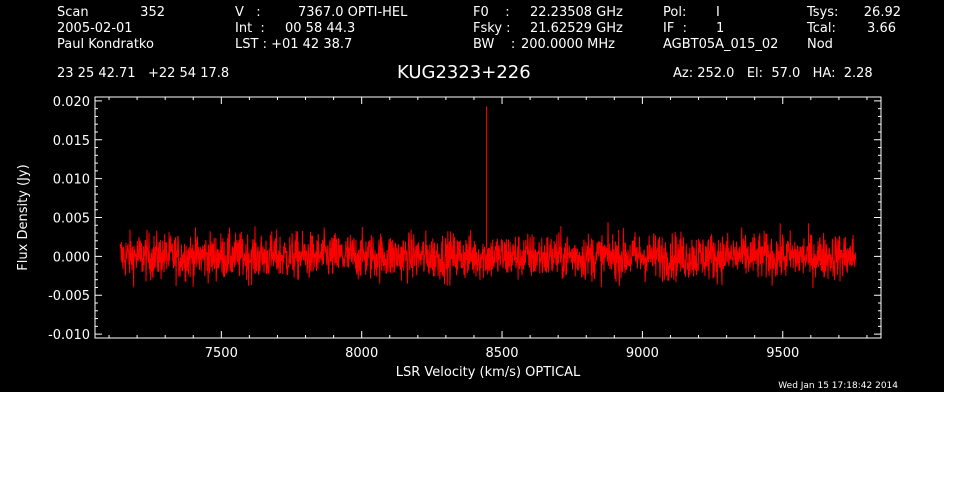 The image size is (962, 490). What do you see at coordinates (494, 44) in the screenshot?
I see `bw-label: BW :` at bounding box center [494, 44].